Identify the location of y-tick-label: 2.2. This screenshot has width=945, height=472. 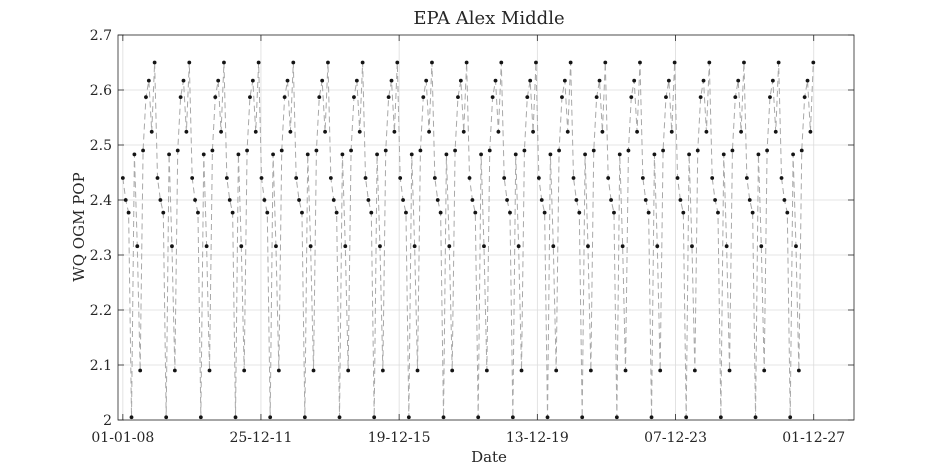
(101, 311).